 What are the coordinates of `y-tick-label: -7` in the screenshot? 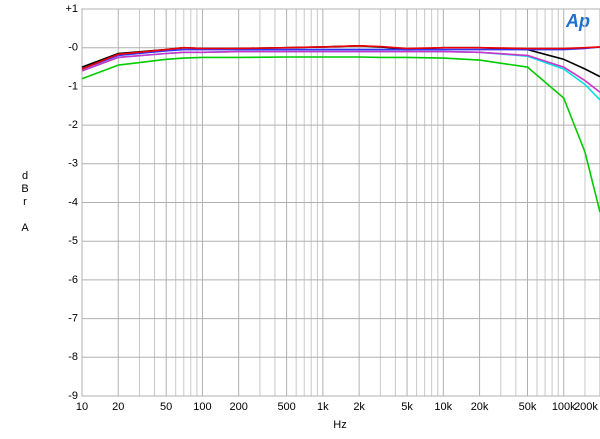 It's located at (73, 319).